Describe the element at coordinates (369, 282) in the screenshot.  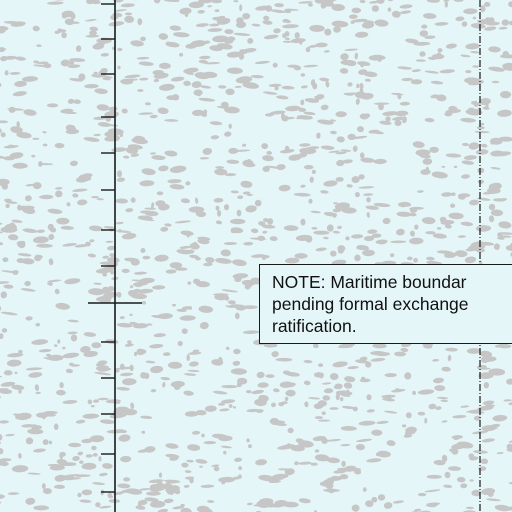
I see `note-line-1: NOTE: Maritime boundar` at that location.